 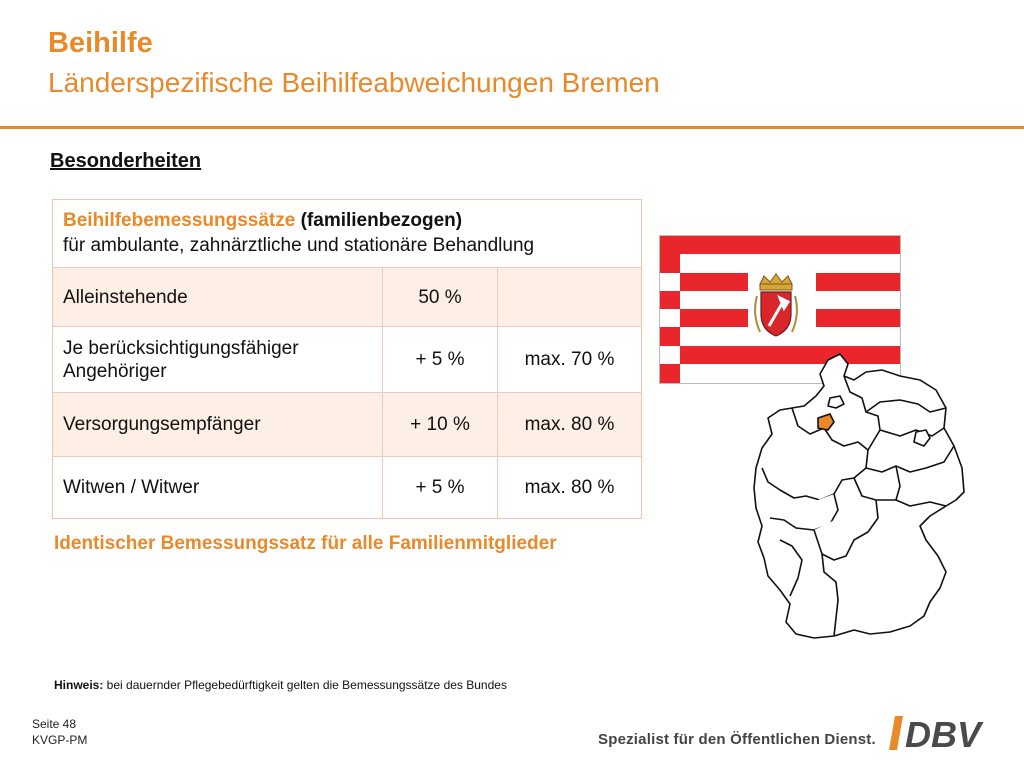 I want to click on document-code: KVGP-PM, so click(x=60, y=740).